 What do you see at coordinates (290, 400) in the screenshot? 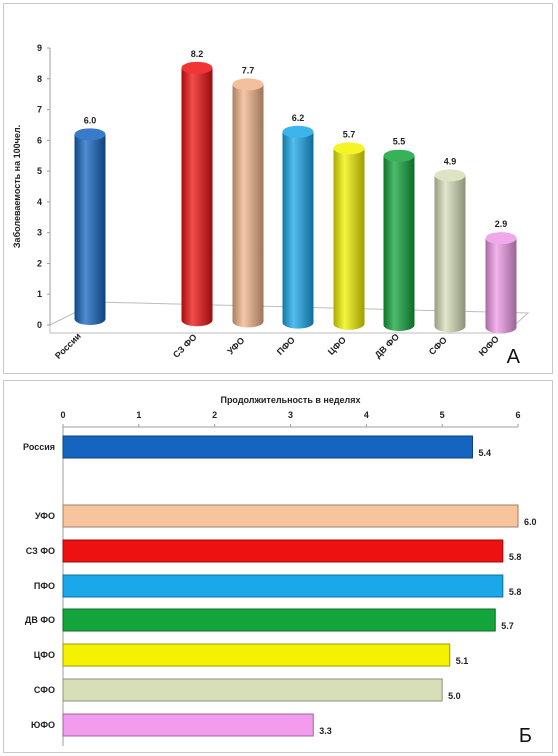
I see `chart-title: Продолжительность в неделях` at bounding box center [290, 400].